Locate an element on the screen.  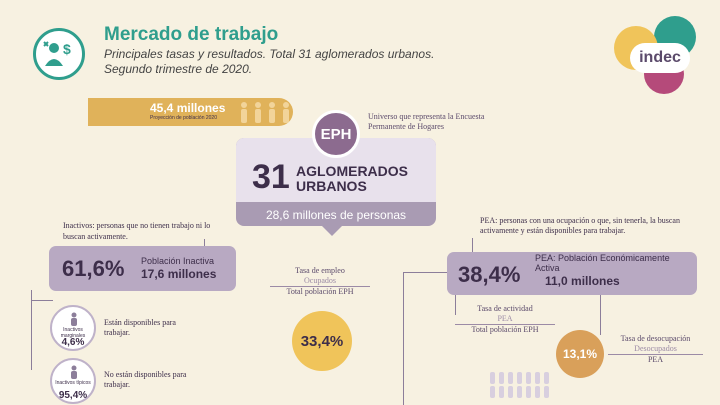
empleo-denominator: Total población EPH is located at coordinates (320, 291).